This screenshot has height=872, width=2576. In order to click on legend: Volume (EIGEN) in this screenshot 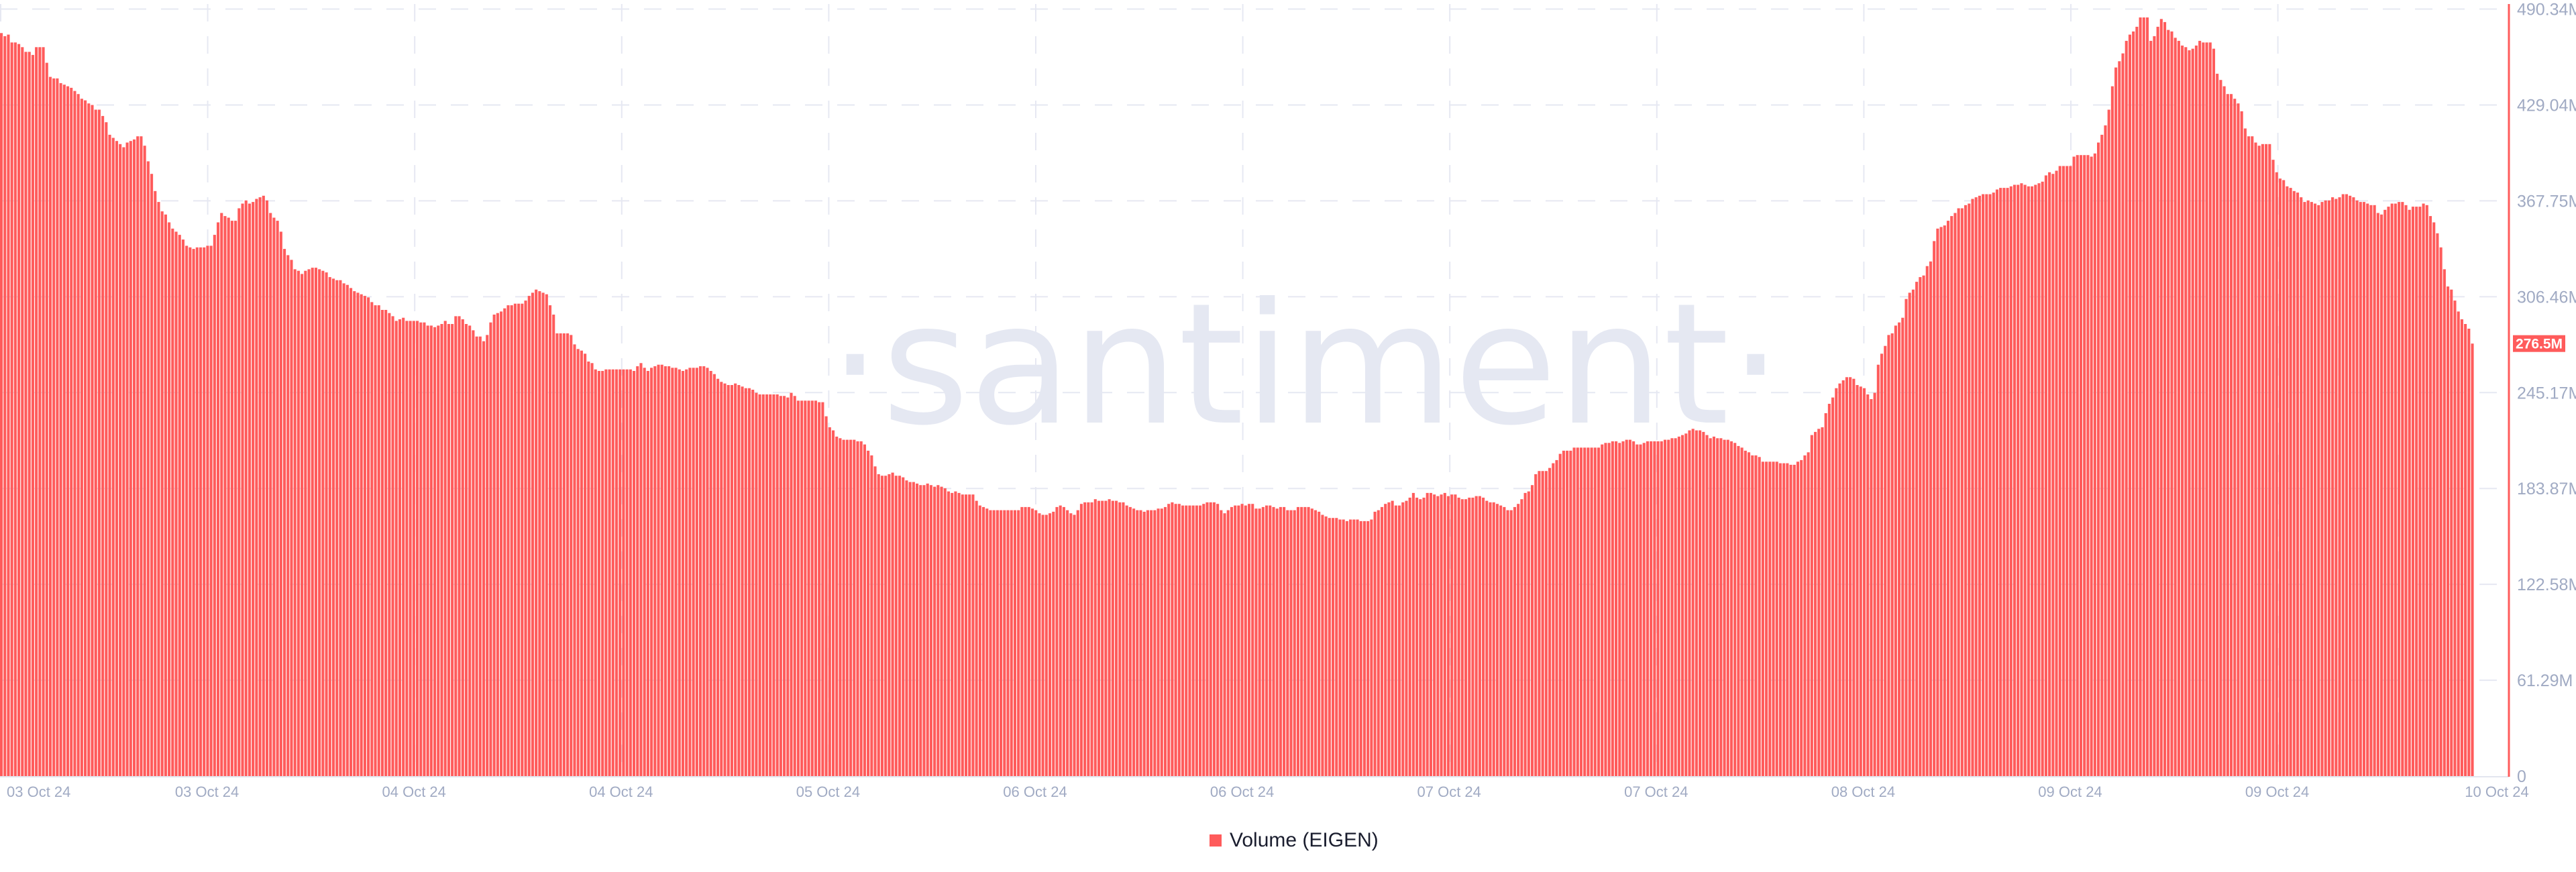, I will do `click(1294, 841)`.